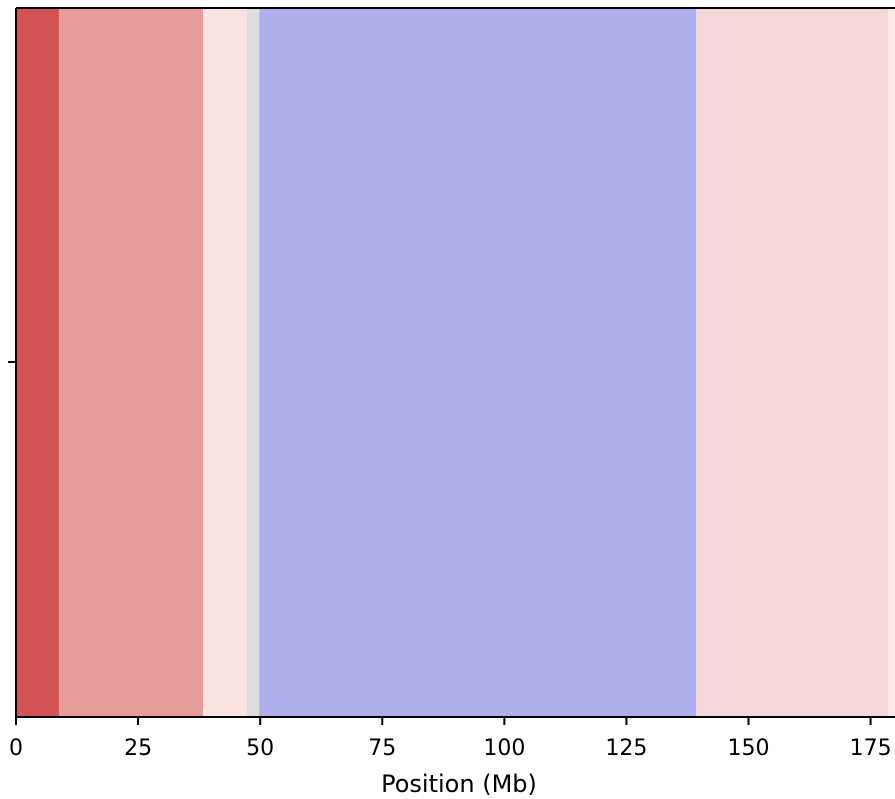  What do you see at coordinates (871, 748) in the screenshot?
I see `x-tick-label: 175` at bounding box center [871, 748].